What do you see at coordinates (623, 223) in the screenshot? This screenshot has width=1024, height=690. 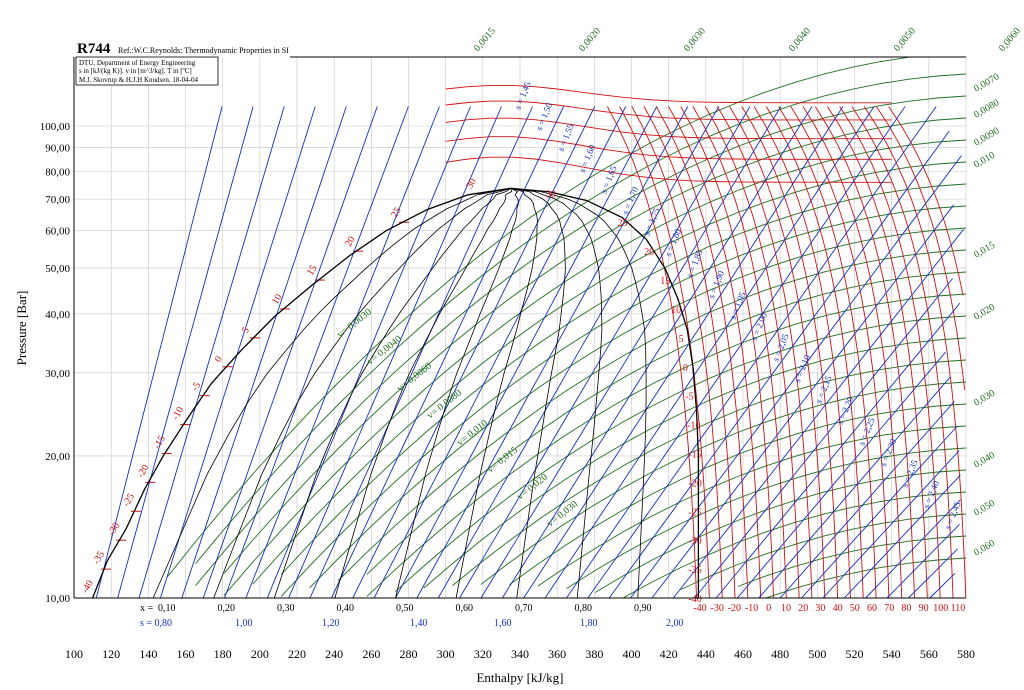 I see `isotherm-label: 25` at bounding box center [623, 223].